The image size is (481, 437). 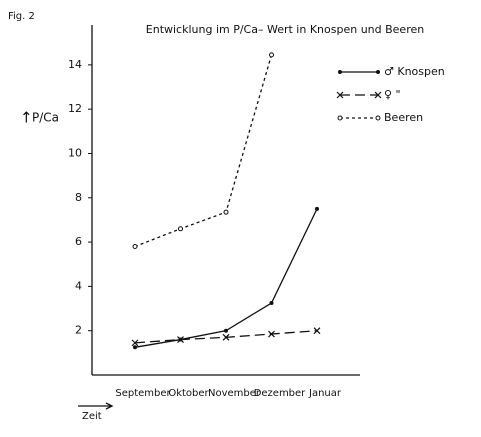 What do you see at coordinates (75, 152) in the screenshot?
I see `y-tick-label: 10` at bounding box center [75, 152].